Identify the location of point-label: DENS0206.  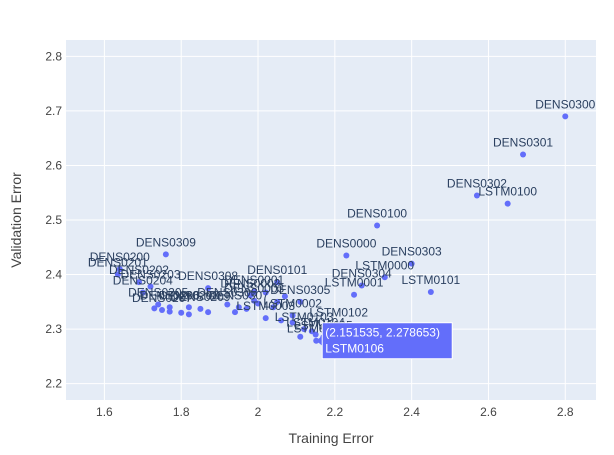
(170, 295).